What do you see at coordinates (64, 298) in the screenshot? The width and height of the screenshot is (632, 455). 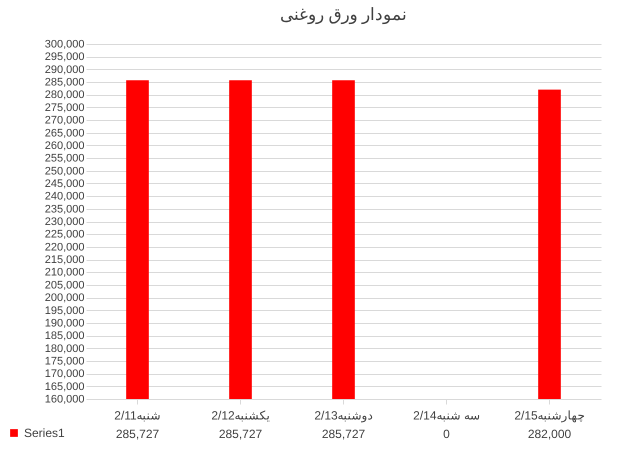 I see `y-tick-label: 200,000` at bounding box center [64, 298].